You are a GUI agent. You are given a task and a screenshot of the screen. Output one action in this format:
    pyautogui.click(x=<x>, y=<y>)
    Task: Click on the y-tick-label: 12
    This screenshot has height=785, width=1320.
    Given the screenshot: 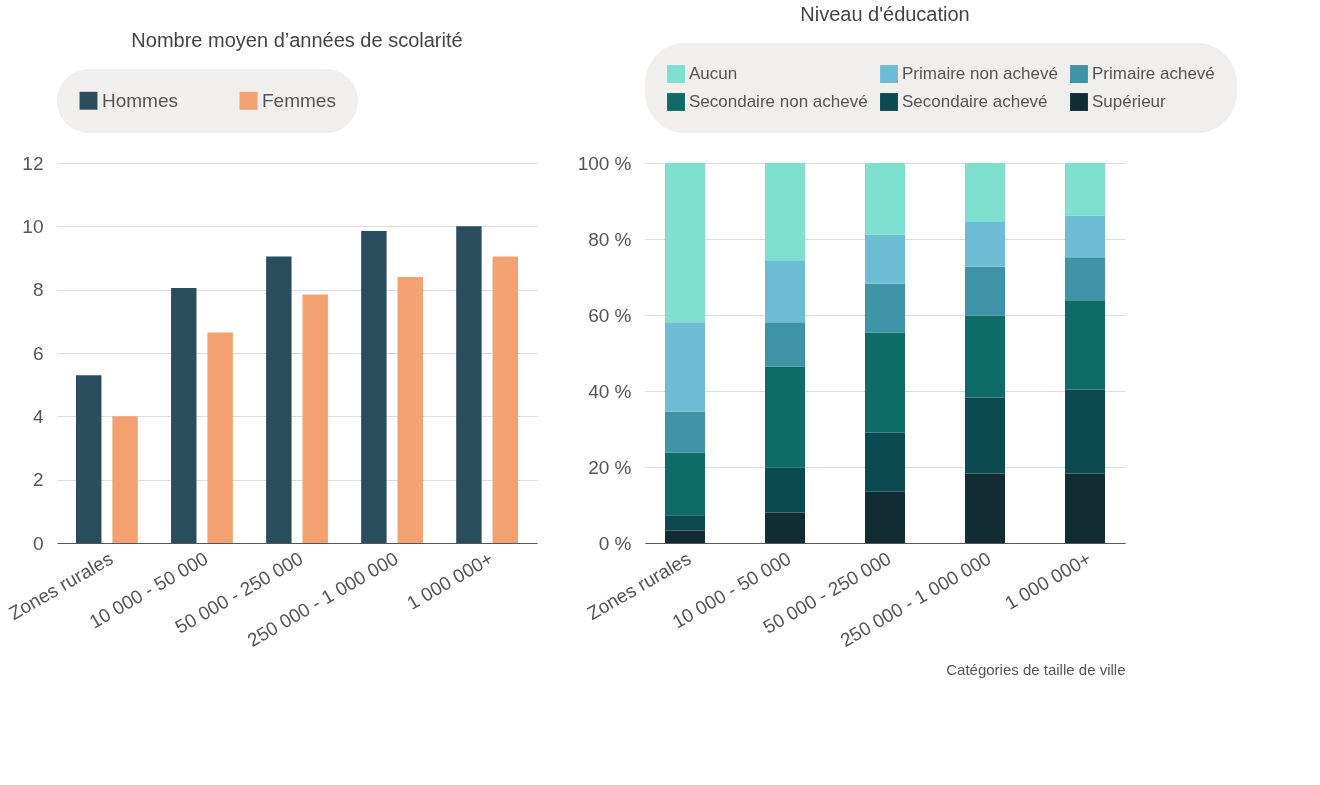 What is the action you would take?
    pyautogui.click(x=33, y=163)
    